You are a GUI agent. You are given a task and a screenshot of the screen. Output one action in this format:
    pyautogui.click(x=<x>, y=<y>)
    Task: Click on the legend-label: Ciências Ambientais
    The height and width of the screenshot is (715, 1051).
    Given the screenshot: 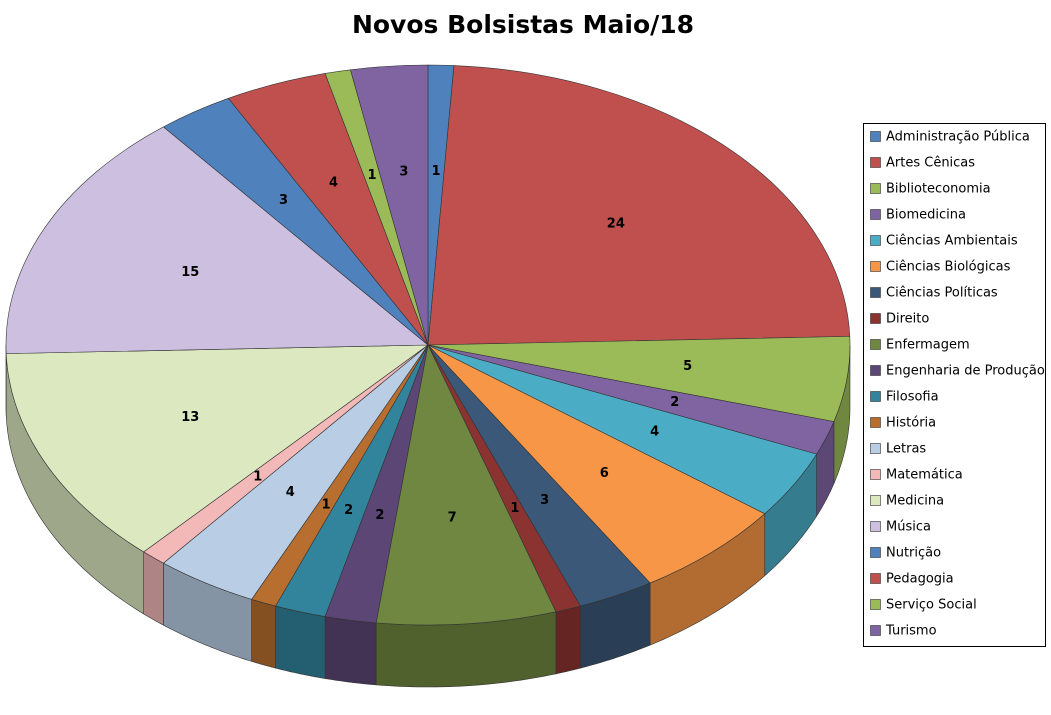 What is the action you would take?
    pyautogui.click(x=952, y=241)
    